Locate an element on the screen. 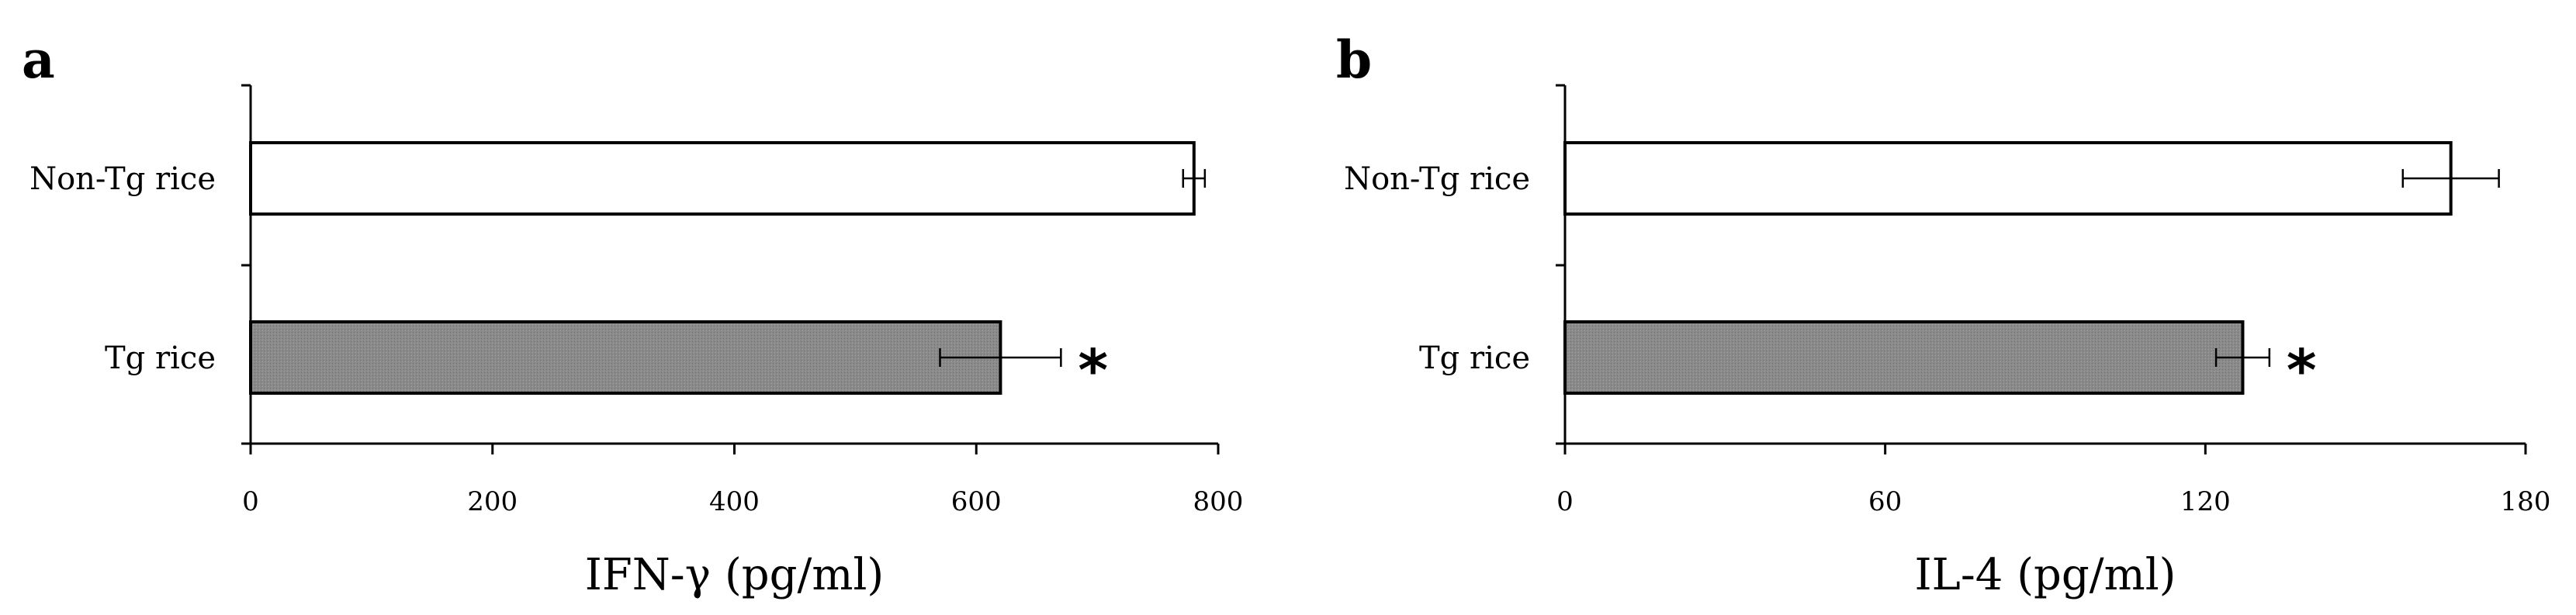  panel-letter: b is located at coordinates (1354, 60).